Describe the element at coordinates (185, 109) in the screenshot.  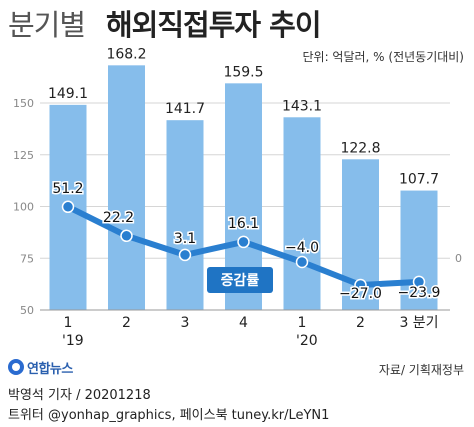
I see `bar-value-label: 141.7` at that location.